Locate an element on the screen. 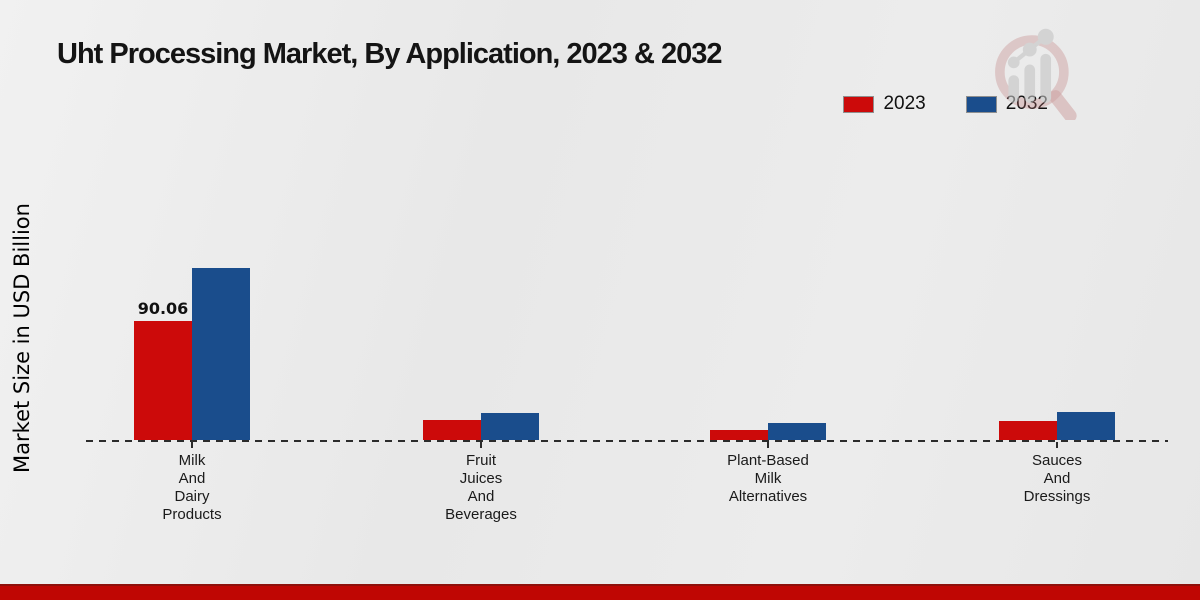 The image size is (1200, 600). category-label-2: Plant-Based Milk Alternatives is located at coordinates (768, 478).